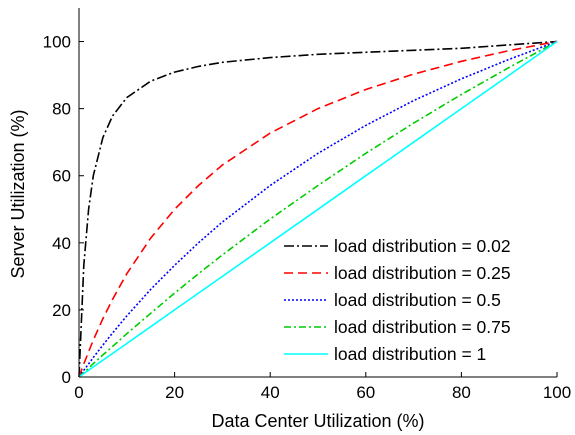  What do you see at coordinates (461, 392) in the screenshot?
I see `x-tick-label: 80` at bounding box center [461, 392].